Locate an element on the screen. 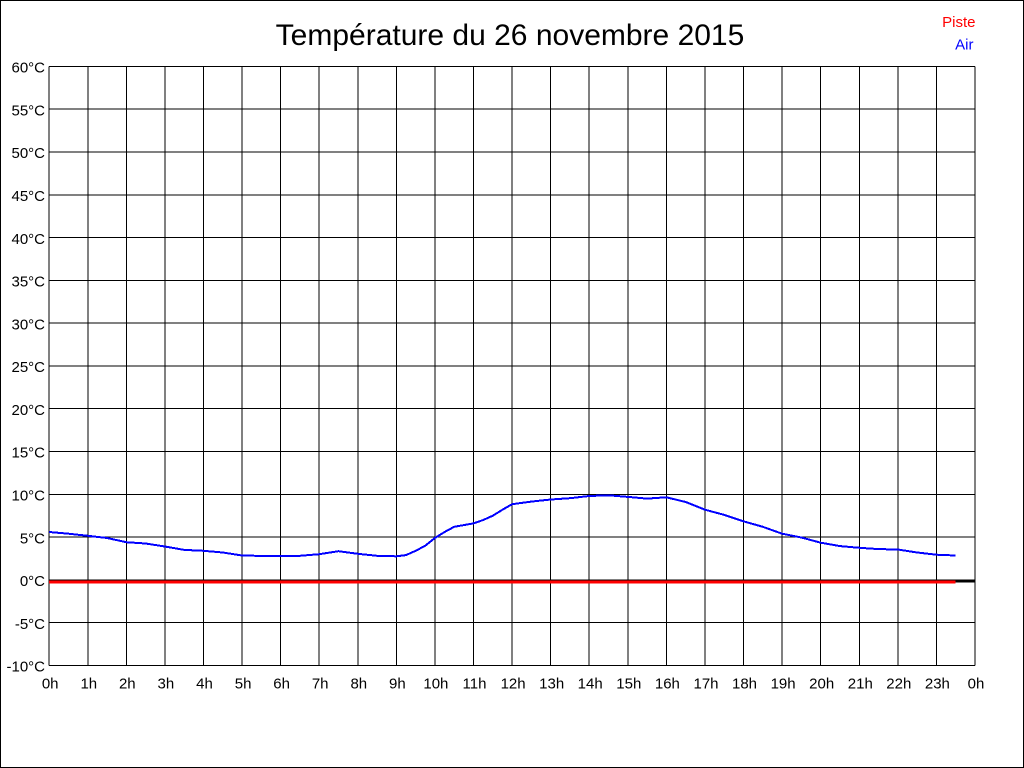  svg-text: 25°C is located at coordinates (28, 367).